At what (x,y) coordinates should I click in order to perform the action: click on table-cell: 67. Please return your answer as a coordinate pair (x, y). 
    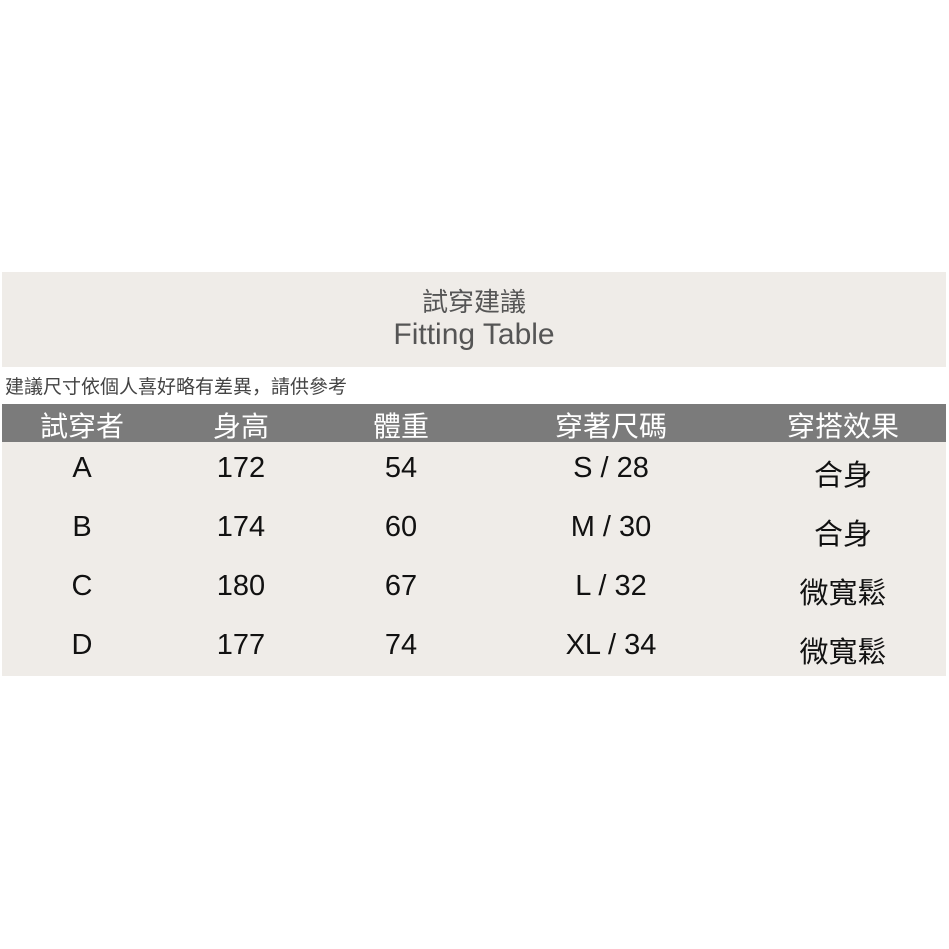
    Looking at the image, I should click on (401, 586).